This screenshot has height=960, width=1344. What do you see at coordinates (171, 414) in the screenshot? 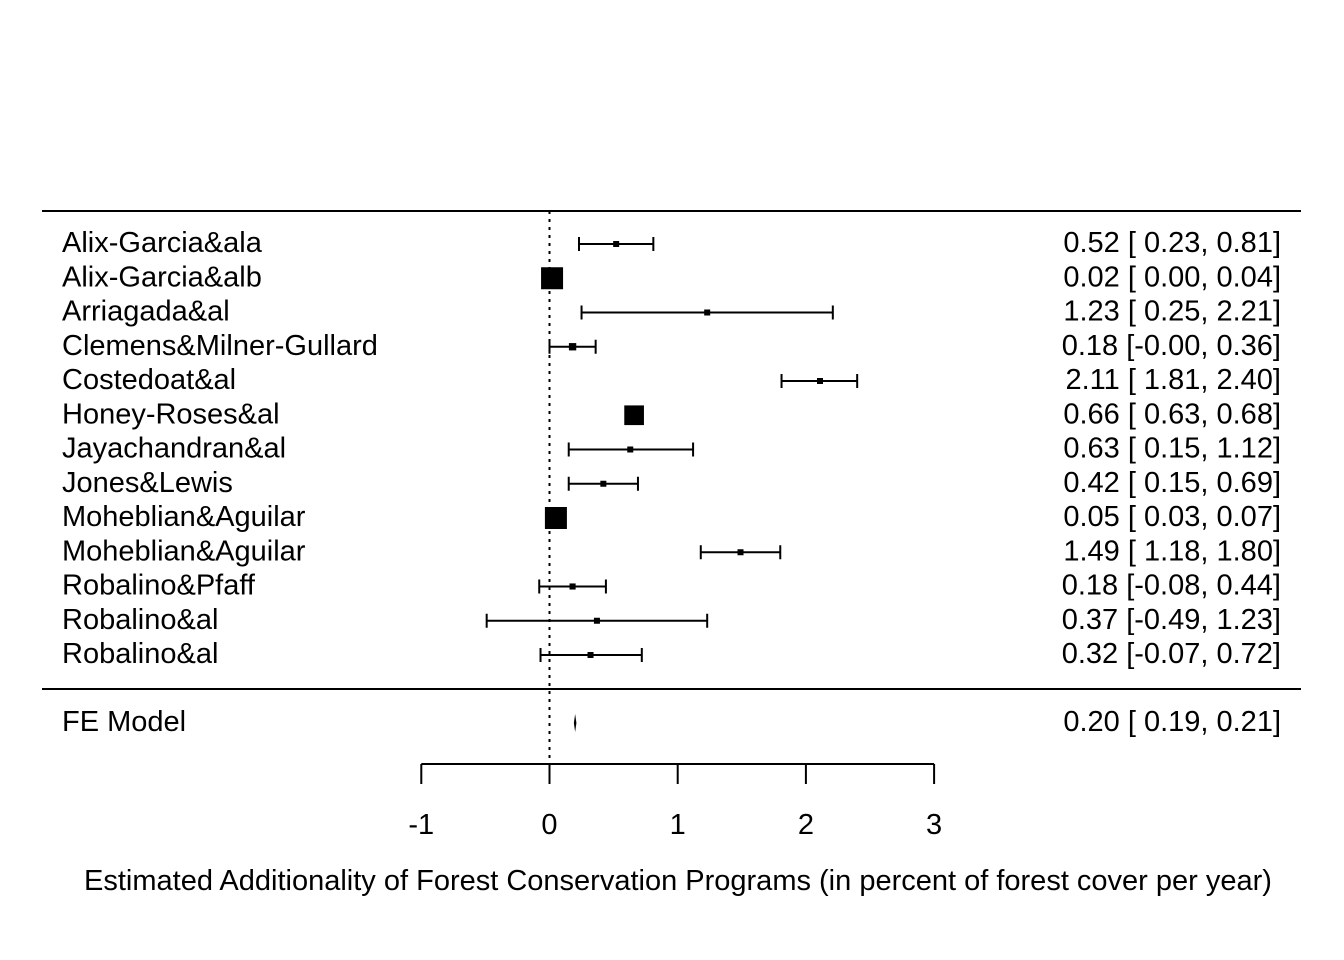
I see `study-label: Honey-Roses&al` at bounding box center [171, 414].